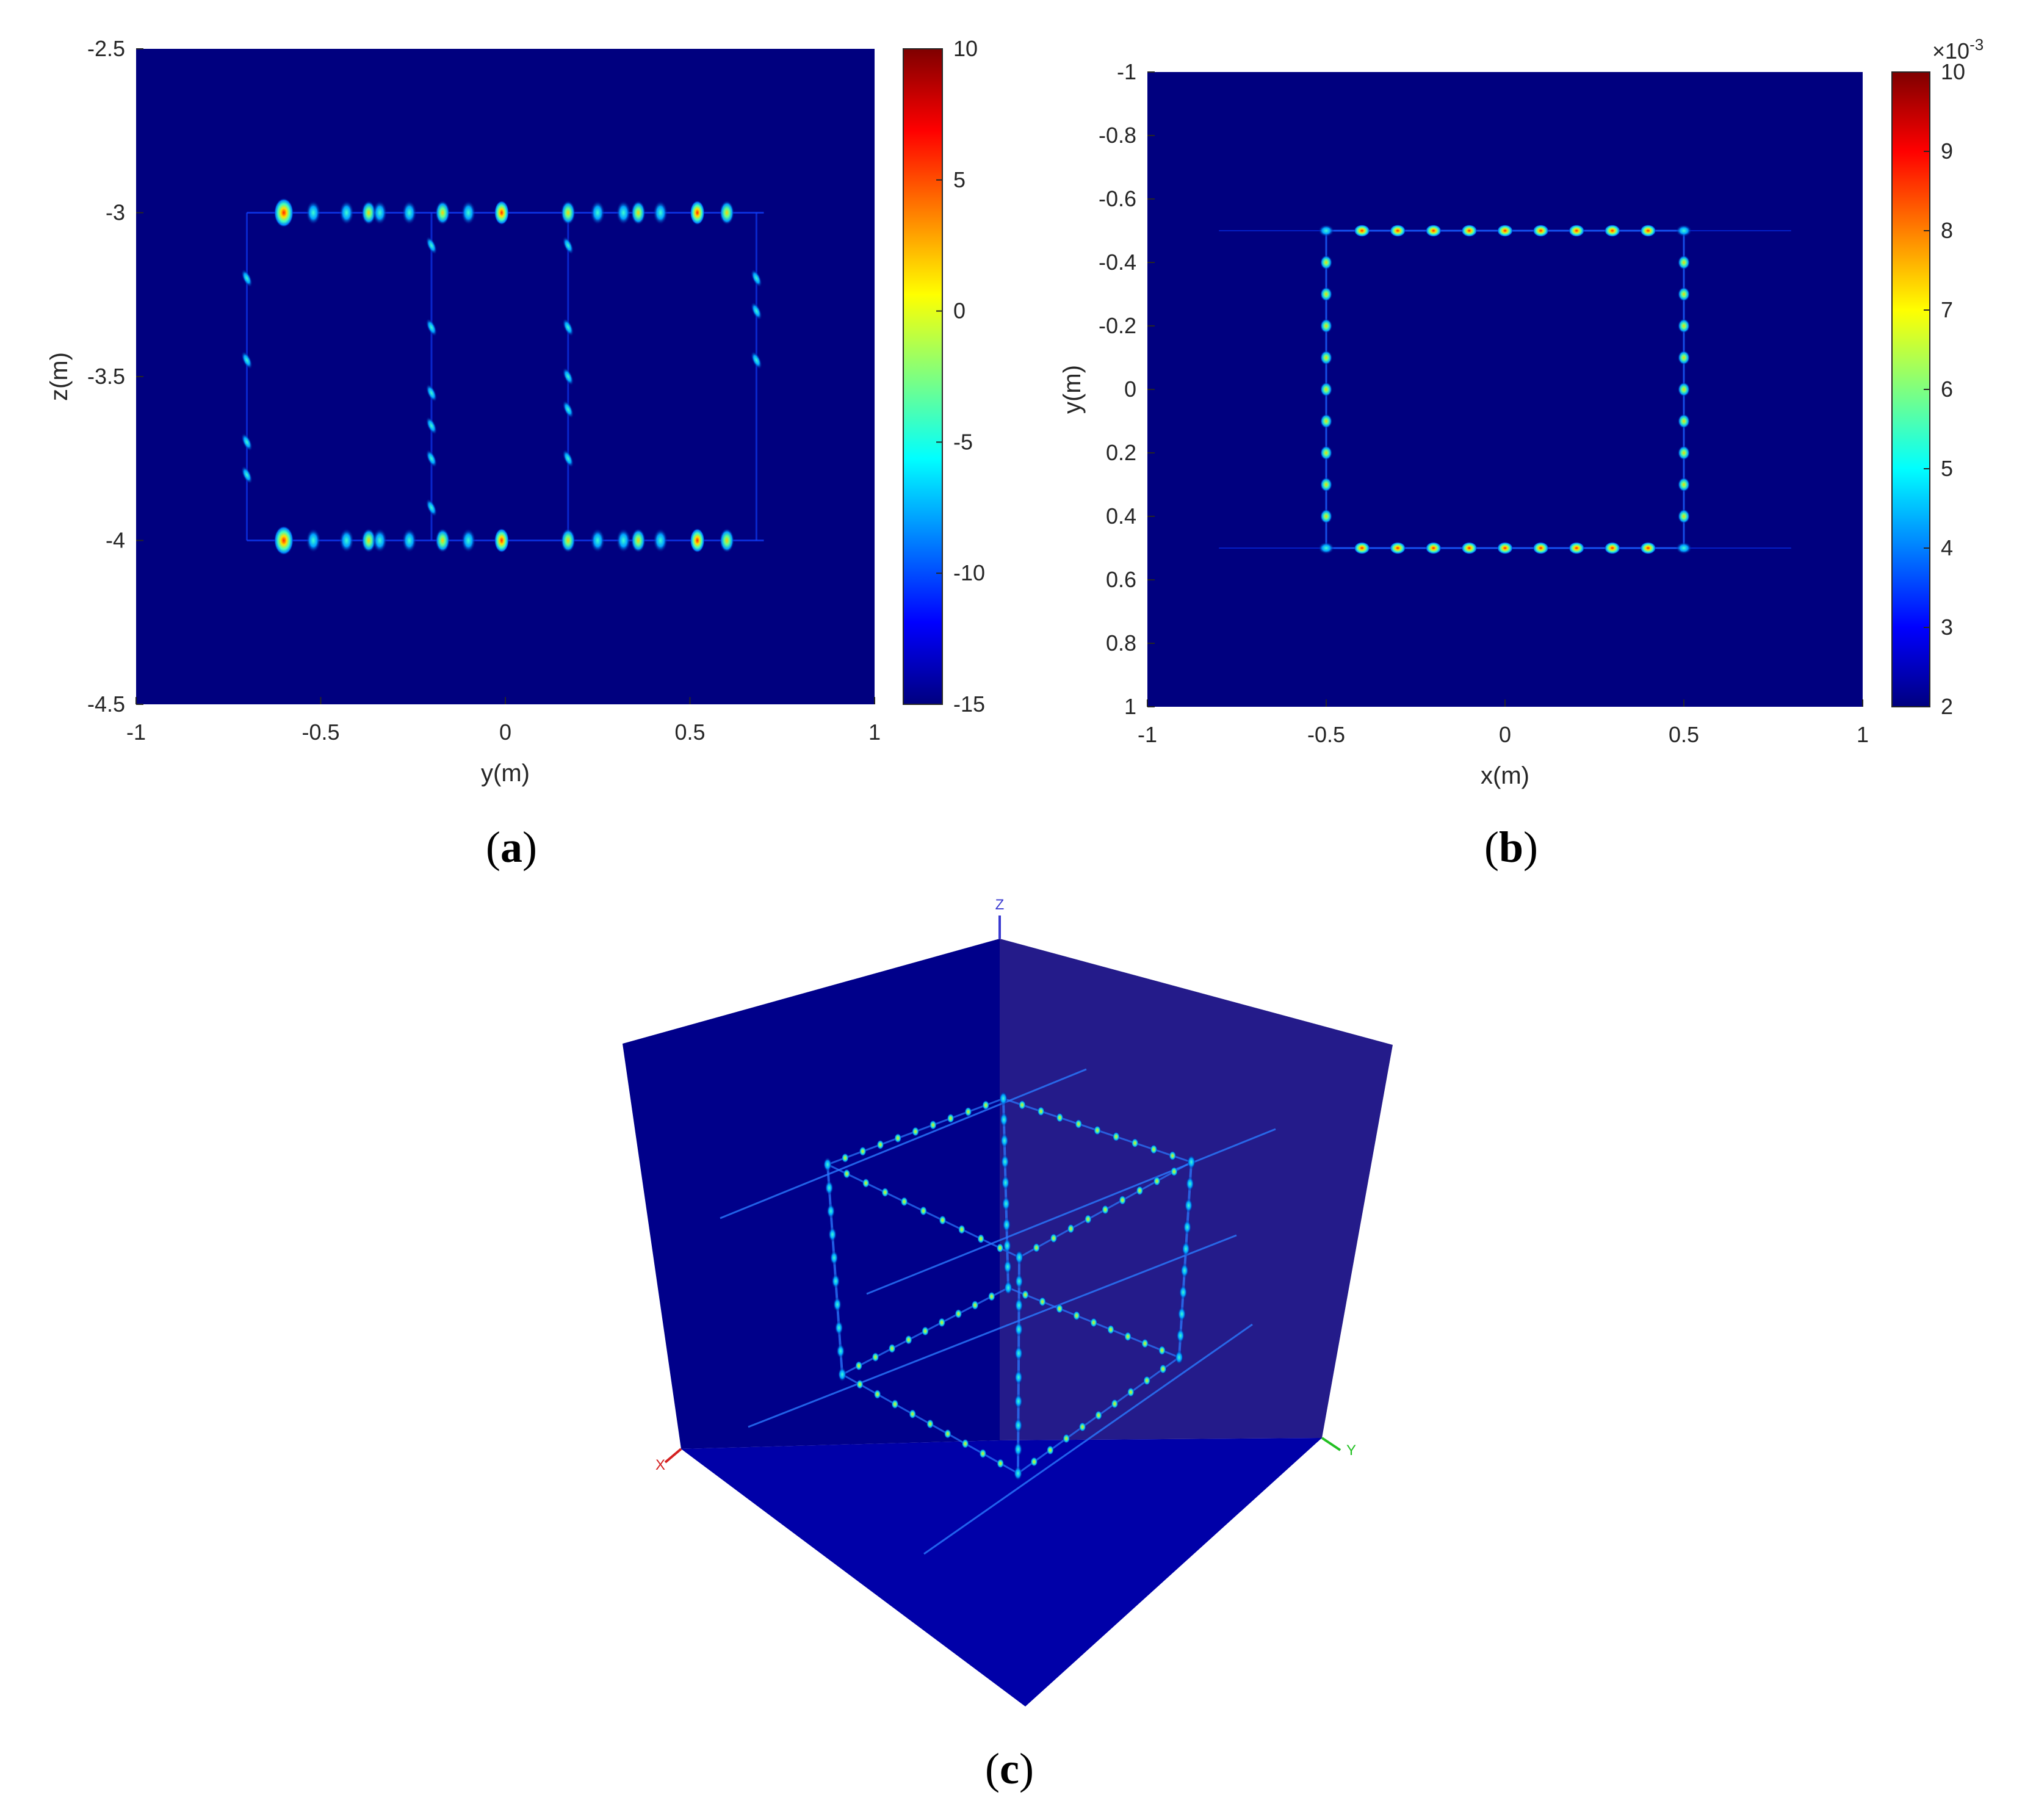 This screenshot has width=2036, height=1820. Describe the element at coordinates (505, 773) in the screenshot. I see `panel-a-xlabel: y(m)` at that location.